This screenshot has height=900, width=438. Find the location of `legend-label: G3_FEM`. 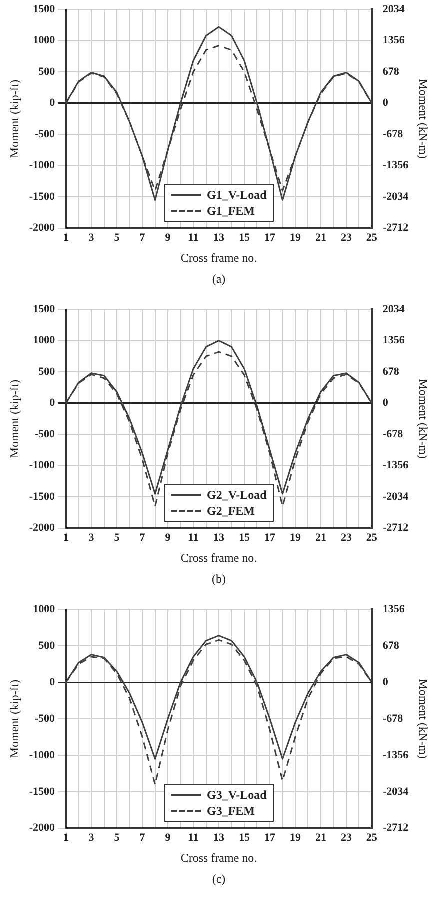

legend-label: G3_FEM is located at coordinates (231, 811).